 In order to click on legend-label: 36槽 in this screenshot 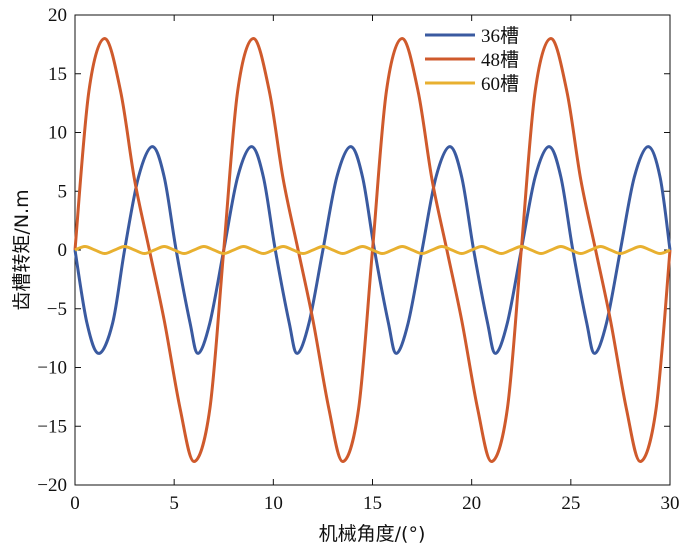, I will do `click(500, 36)`.